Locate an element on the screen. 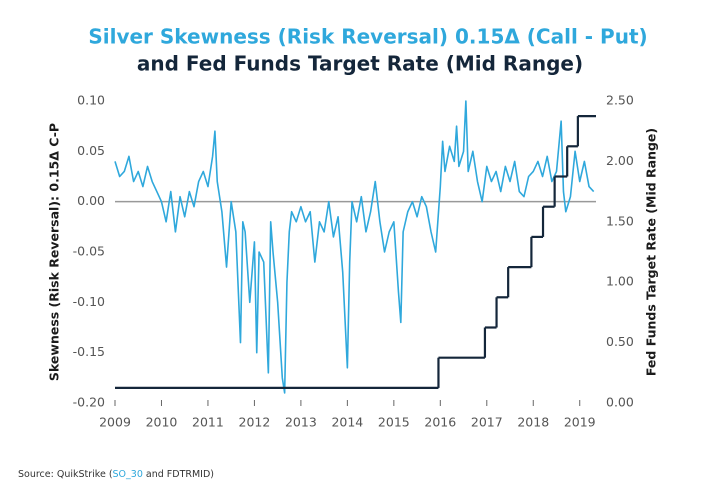 The image size is (720, 504). y-tick-label: -0.15 is located at coordinates (89, 351).